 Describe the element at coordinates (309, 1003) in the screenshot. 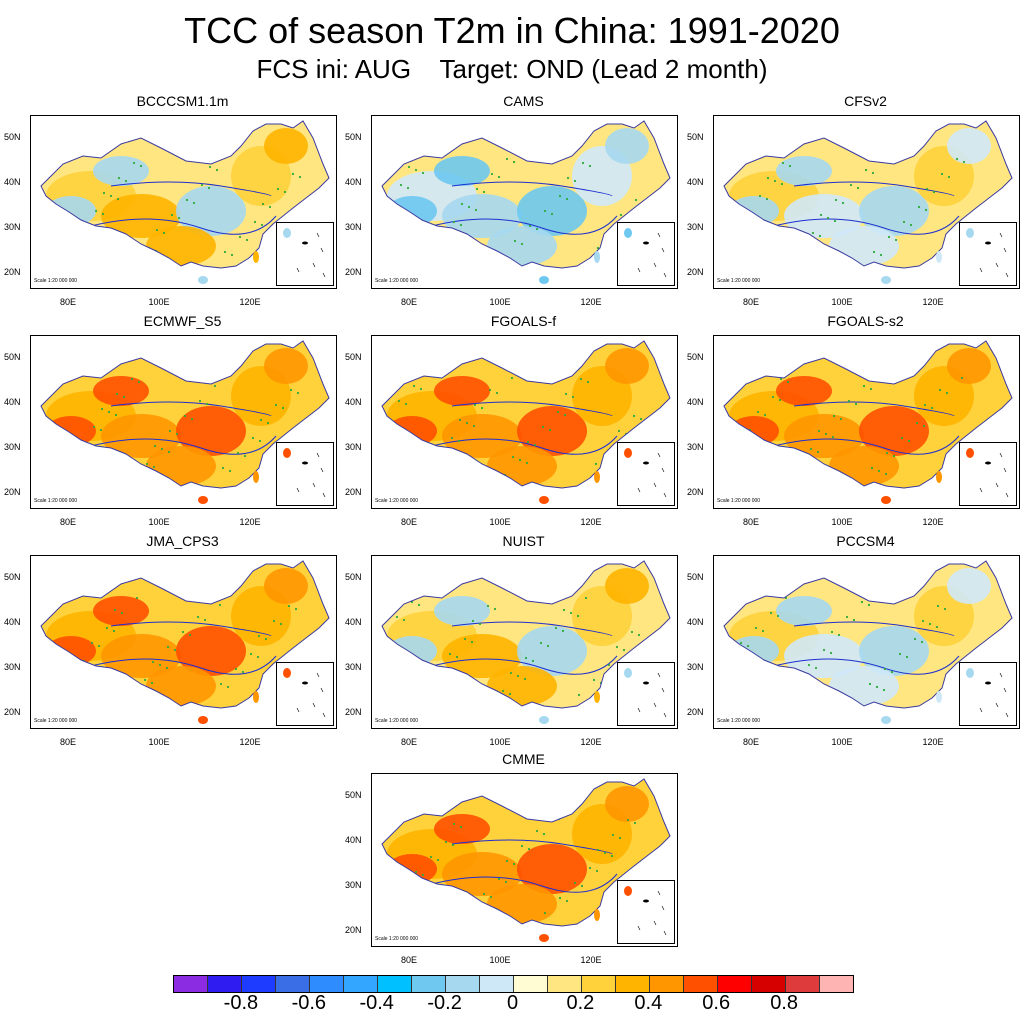

I see `colorbar-label: -0.6` at that location.